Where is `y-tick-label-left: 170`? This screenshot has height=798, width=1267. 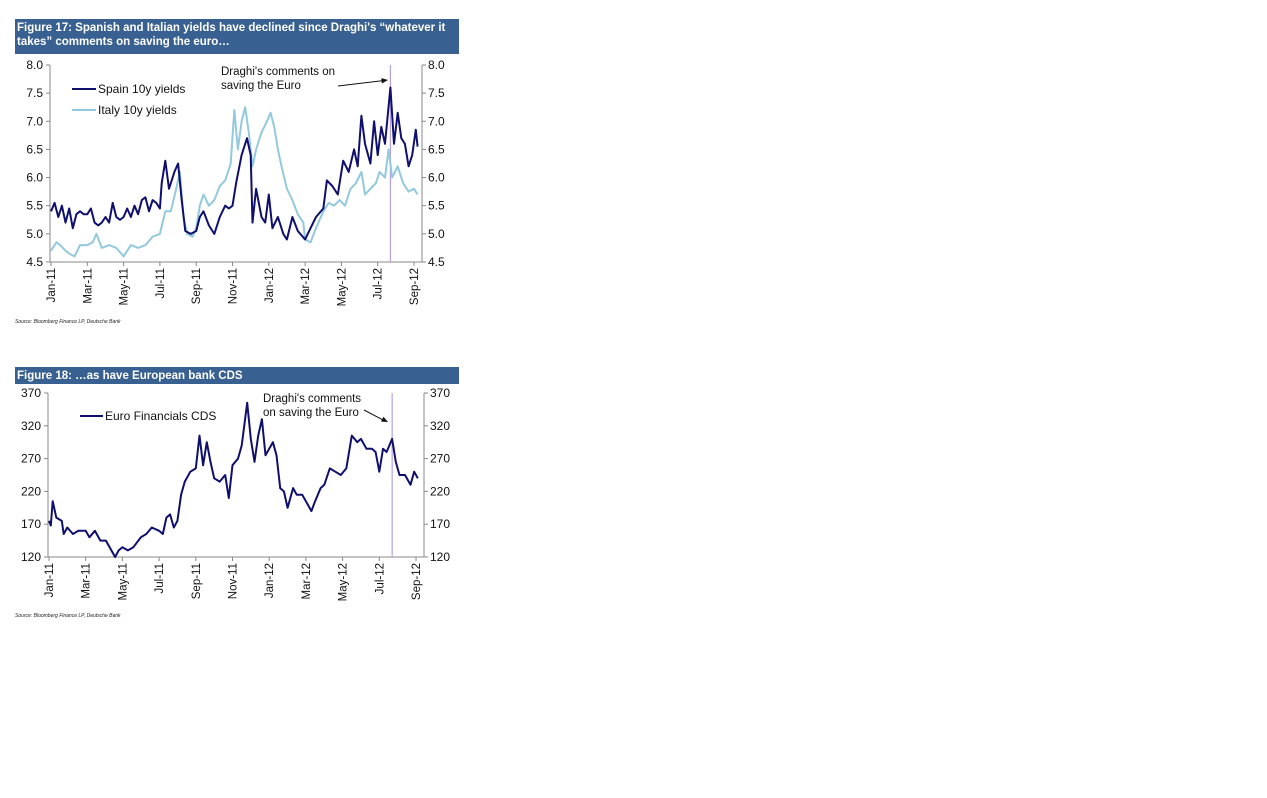
y-tick-label-left: 170 is located at coordinates (31, 524).